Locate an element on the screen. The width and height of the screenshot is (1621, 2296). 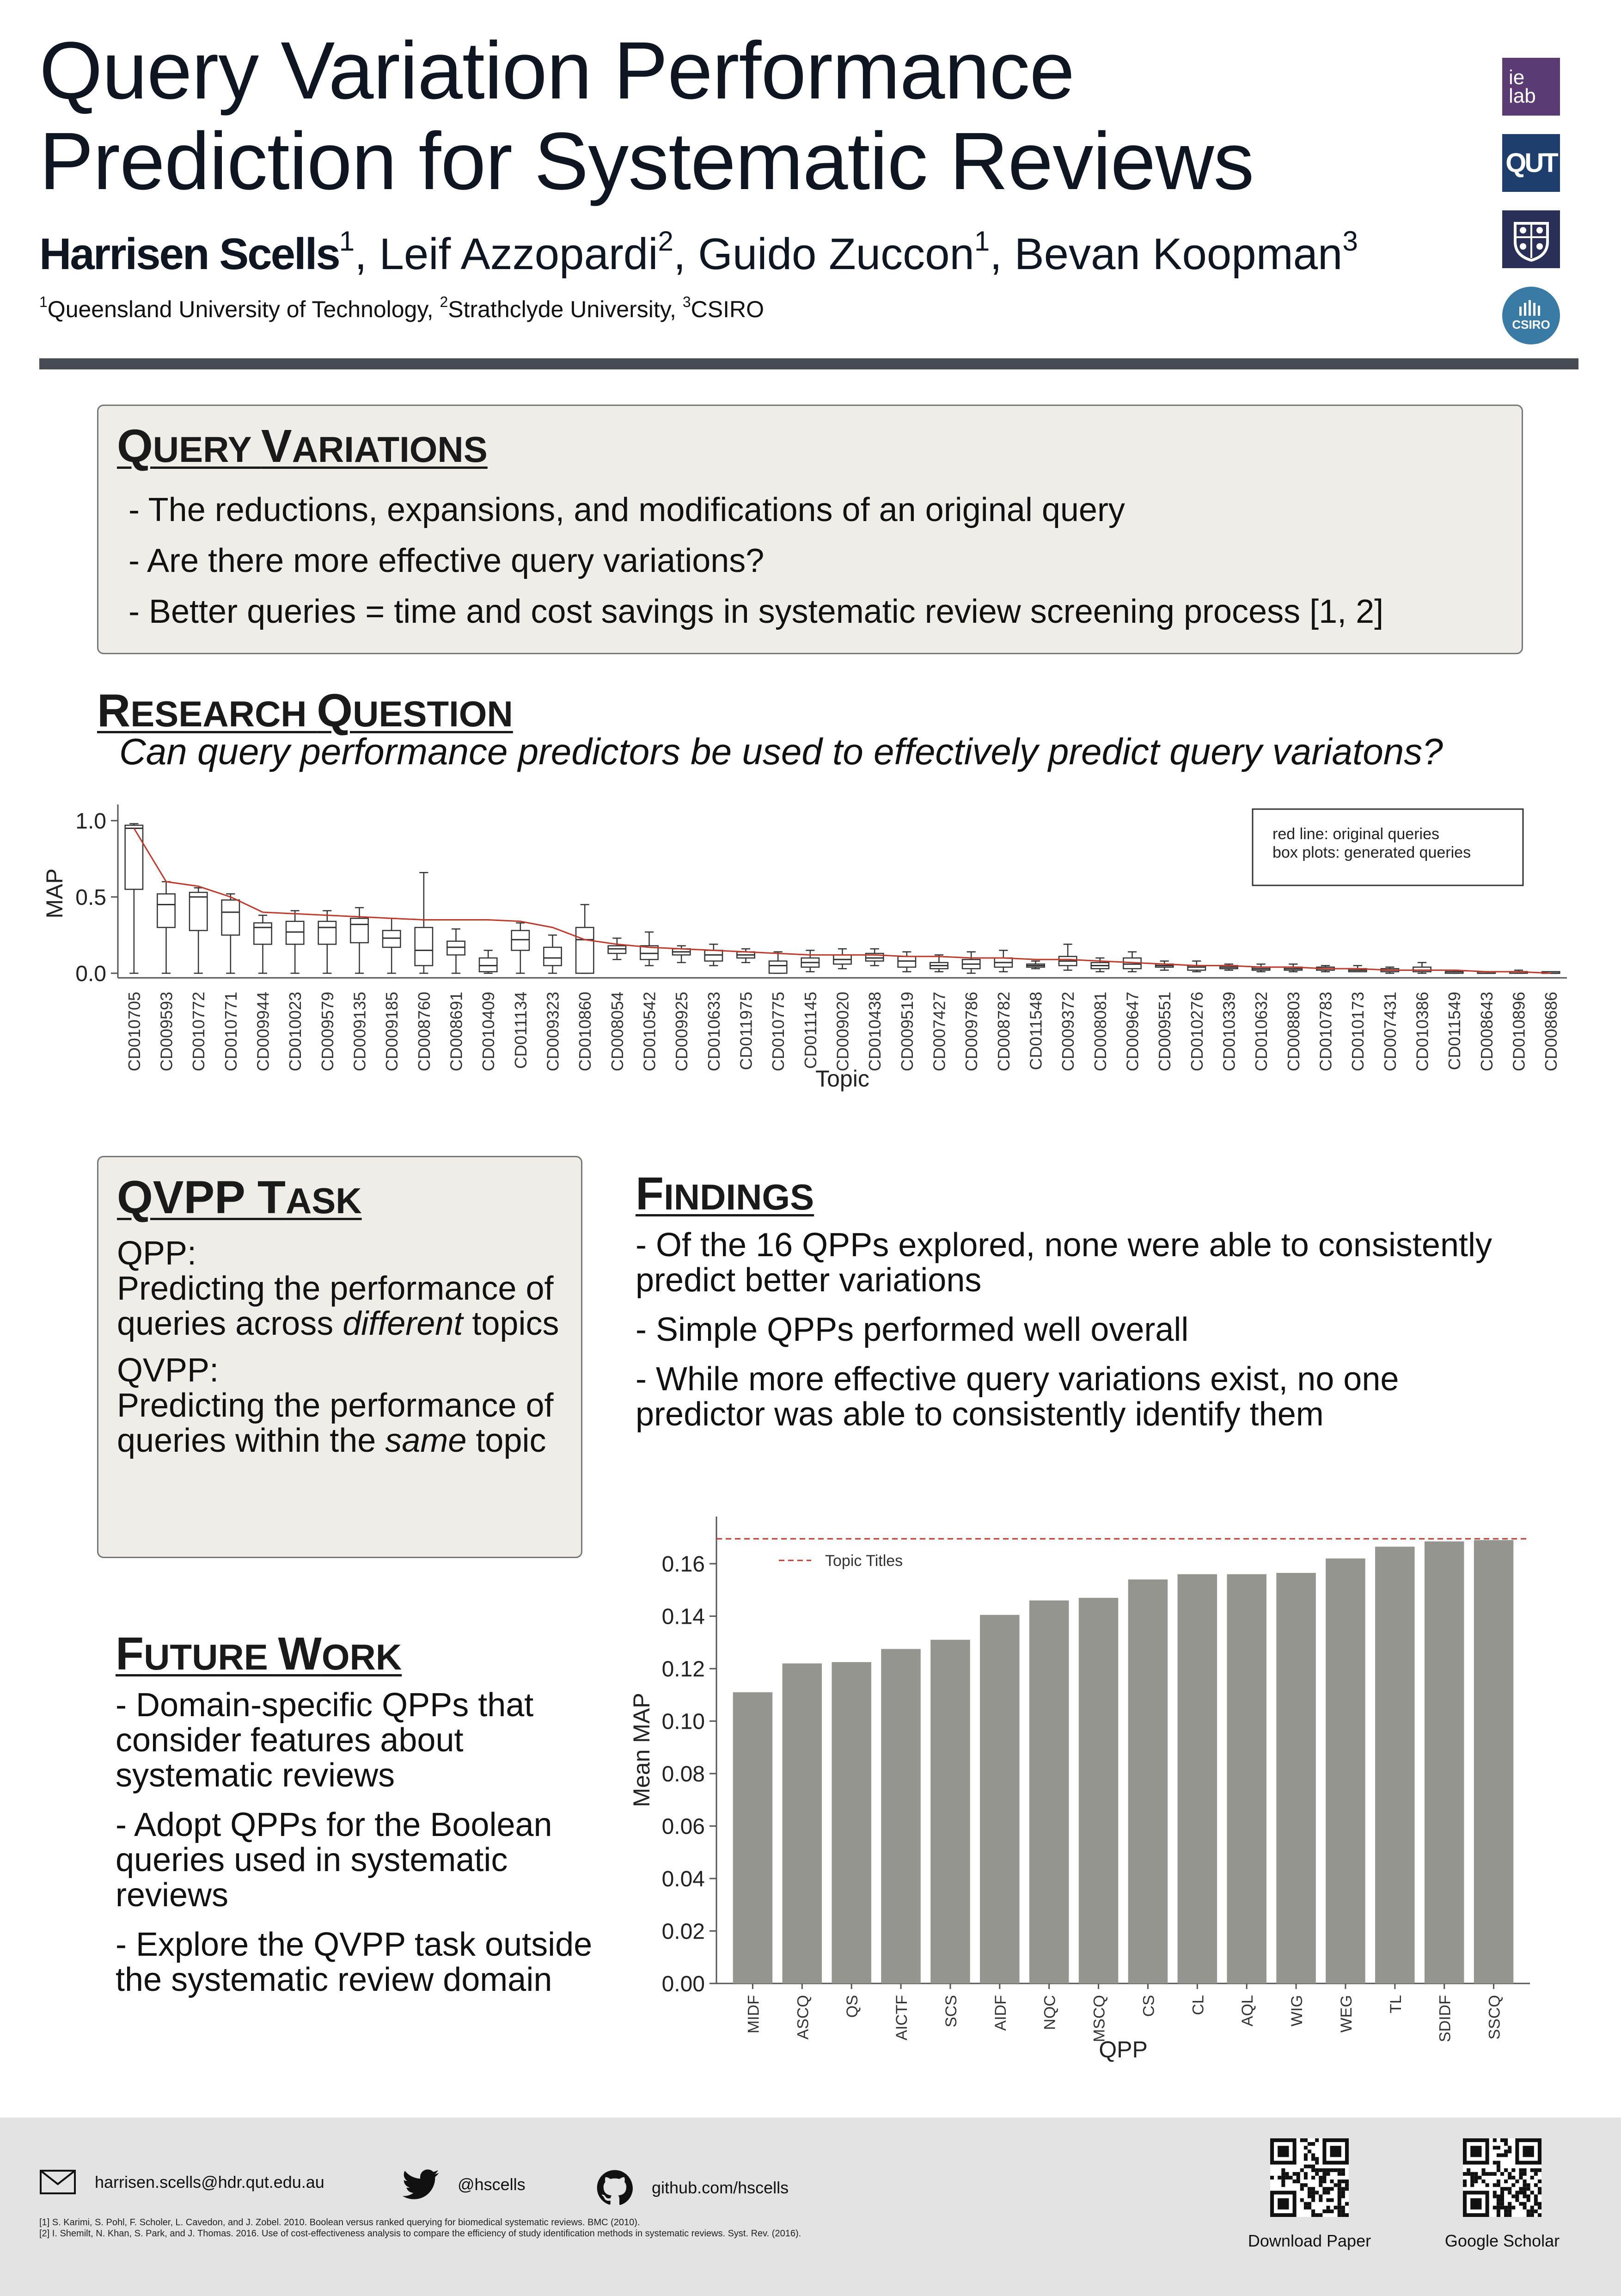
legend-box is located at coordinates (1388, 847).